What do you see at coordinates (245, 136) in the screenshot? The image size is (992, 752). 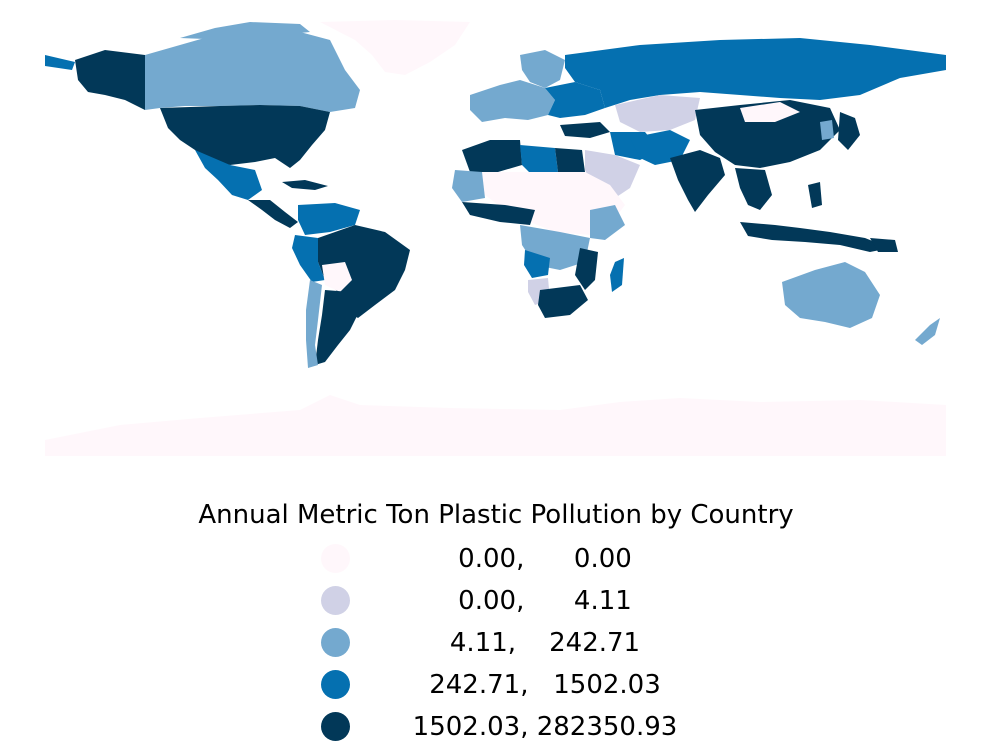 I see `region-usa` at bounding box center [245, 136].